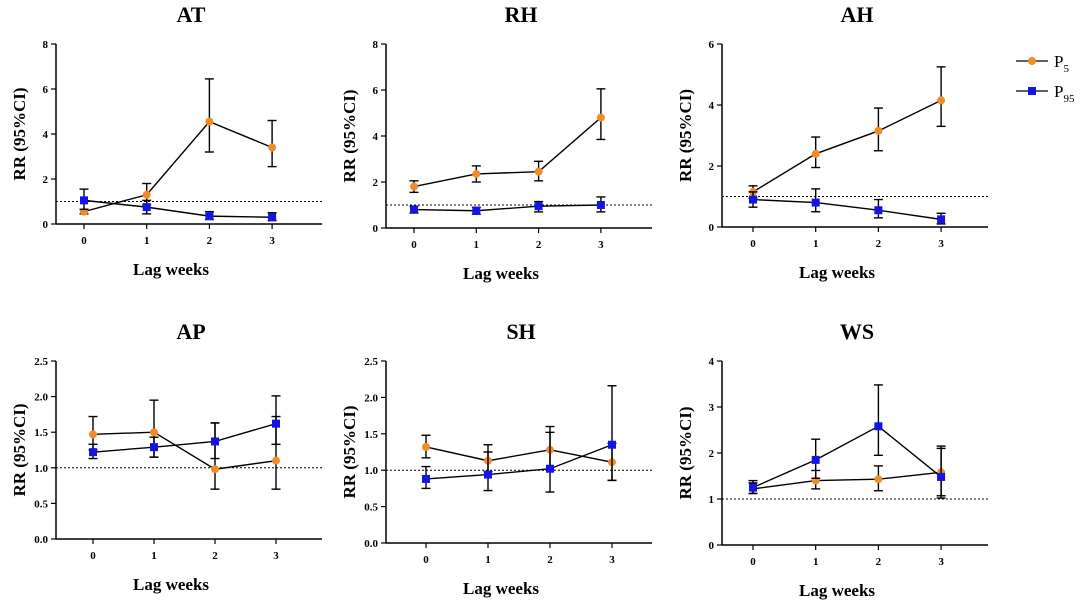 The width and height of the screenshot is (1084, 601). What do you see at coordinates (46, 225) in the screenshot?
I see `y-tick-label: 0` at bounding box center [46, 225].